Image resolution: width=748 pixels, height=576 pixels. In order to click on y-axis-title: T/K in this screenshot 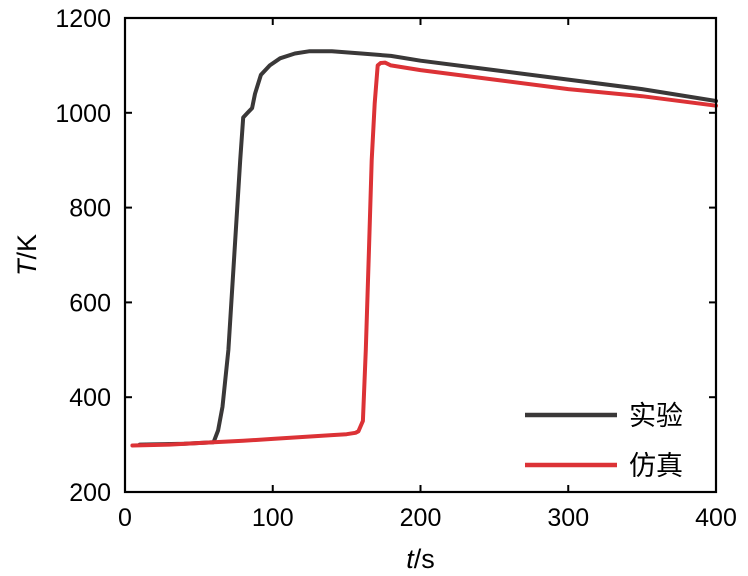, I will do `click(27, 255)`.